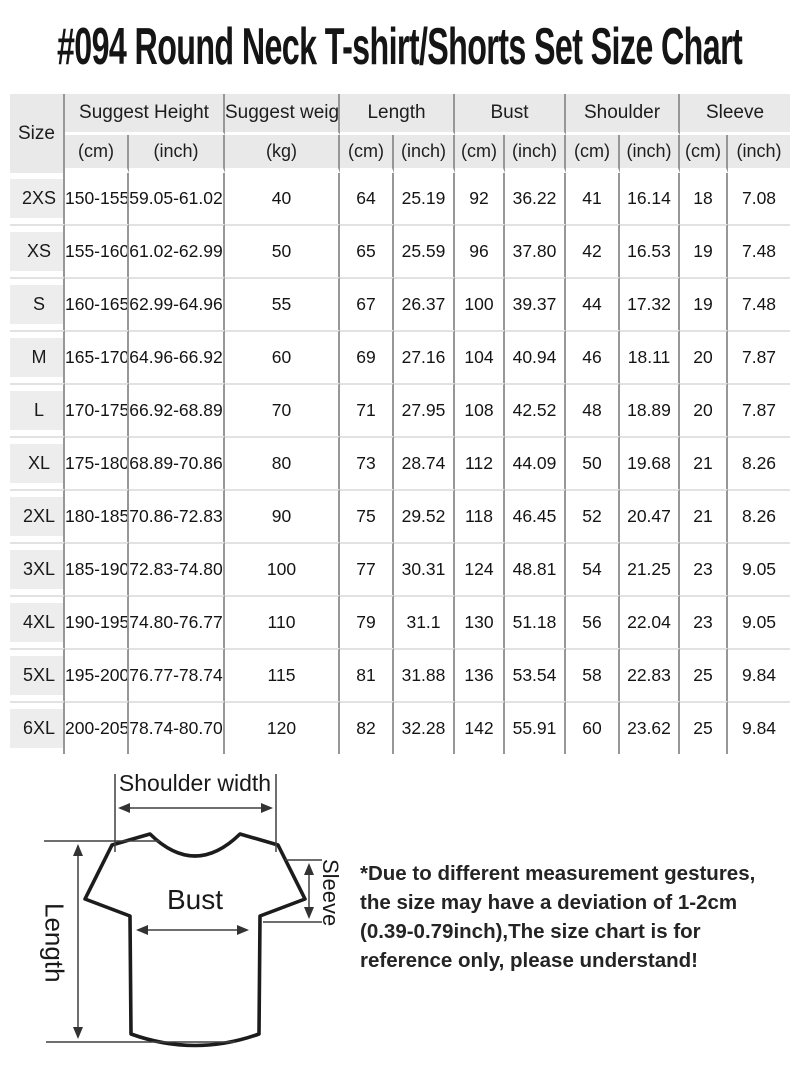 The image size is (800, 1072). Describe the element at coordinates (424, 154) in the screenshot. I see `unit-length-inch: (inch)` at that location.